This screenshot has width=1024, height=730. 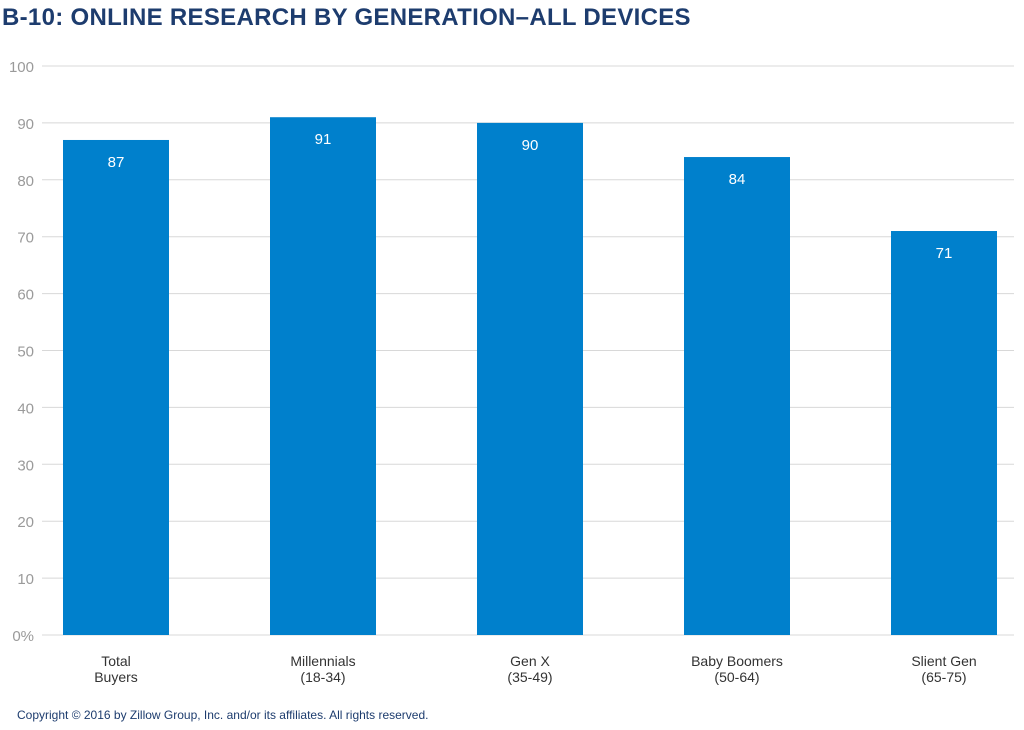 What do you see at coordinates (25, 295) in the screenshot?
I see `y-tick-label: 60` at bounding box center [25, 295].